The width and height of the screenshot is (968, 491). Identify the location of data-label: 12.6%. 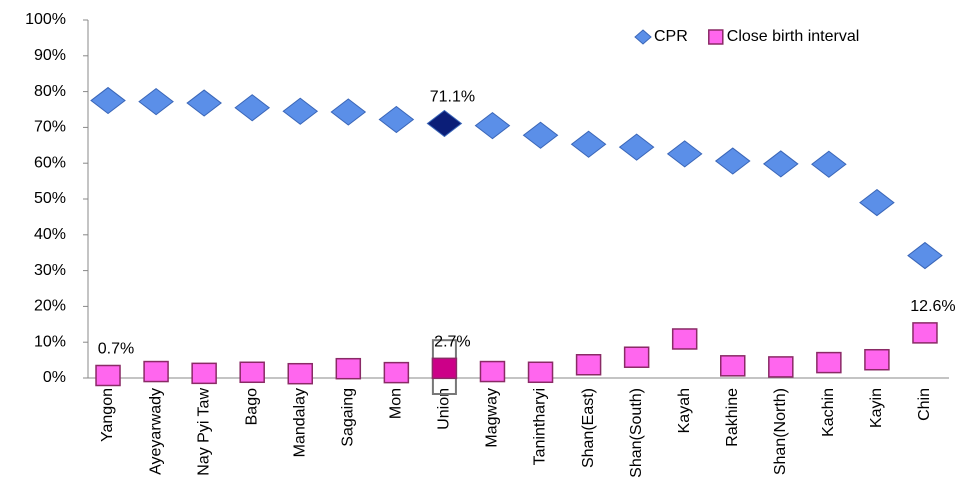
(932, 306).